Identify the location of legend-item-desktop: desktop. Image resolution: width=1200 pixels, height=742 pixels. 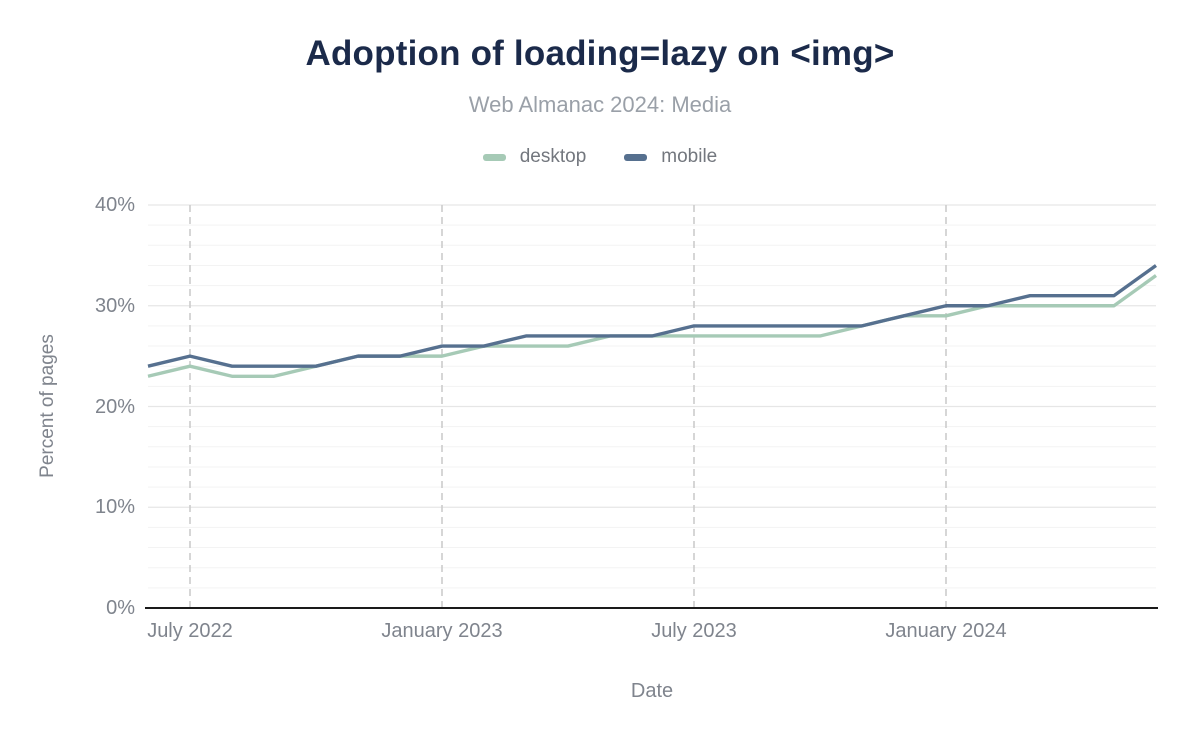
(534, 157).